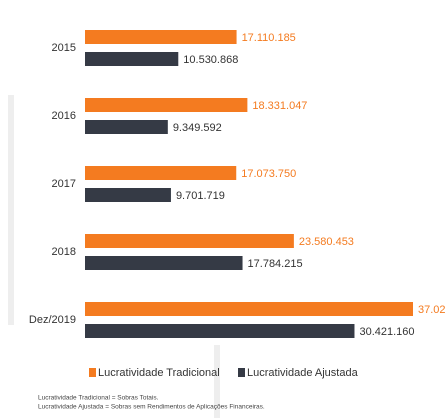 This screenshot has width=446, height=418. Describe the element at coordinates (432, 310) in the screenshot. I see `value-label: 37.027.753` at that location.